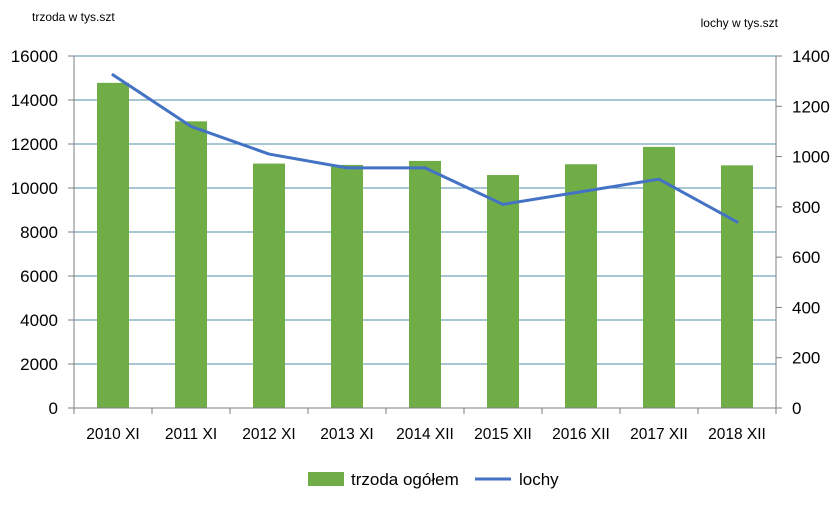  What do you see at coordinates (73, 17) in the screenshot?
I see `left-axis-unit-label: trzoda w tys.szt` at bounding box center [73, 17].